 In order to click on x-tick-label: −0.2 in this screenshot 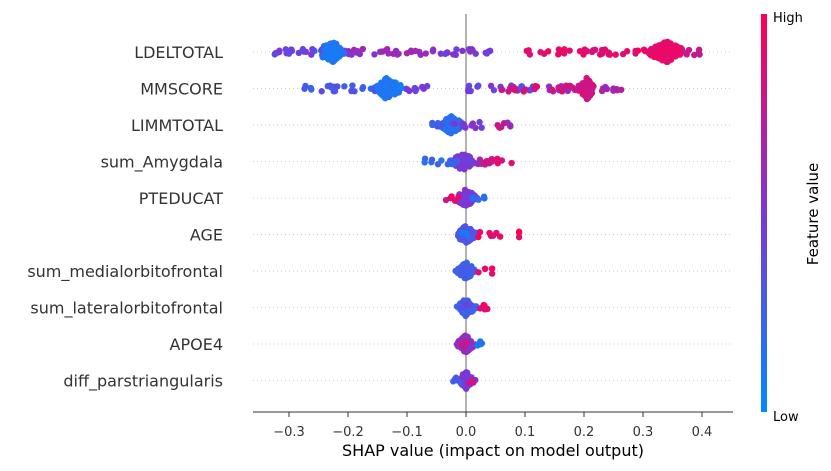, I will do `click(348, 432)`.